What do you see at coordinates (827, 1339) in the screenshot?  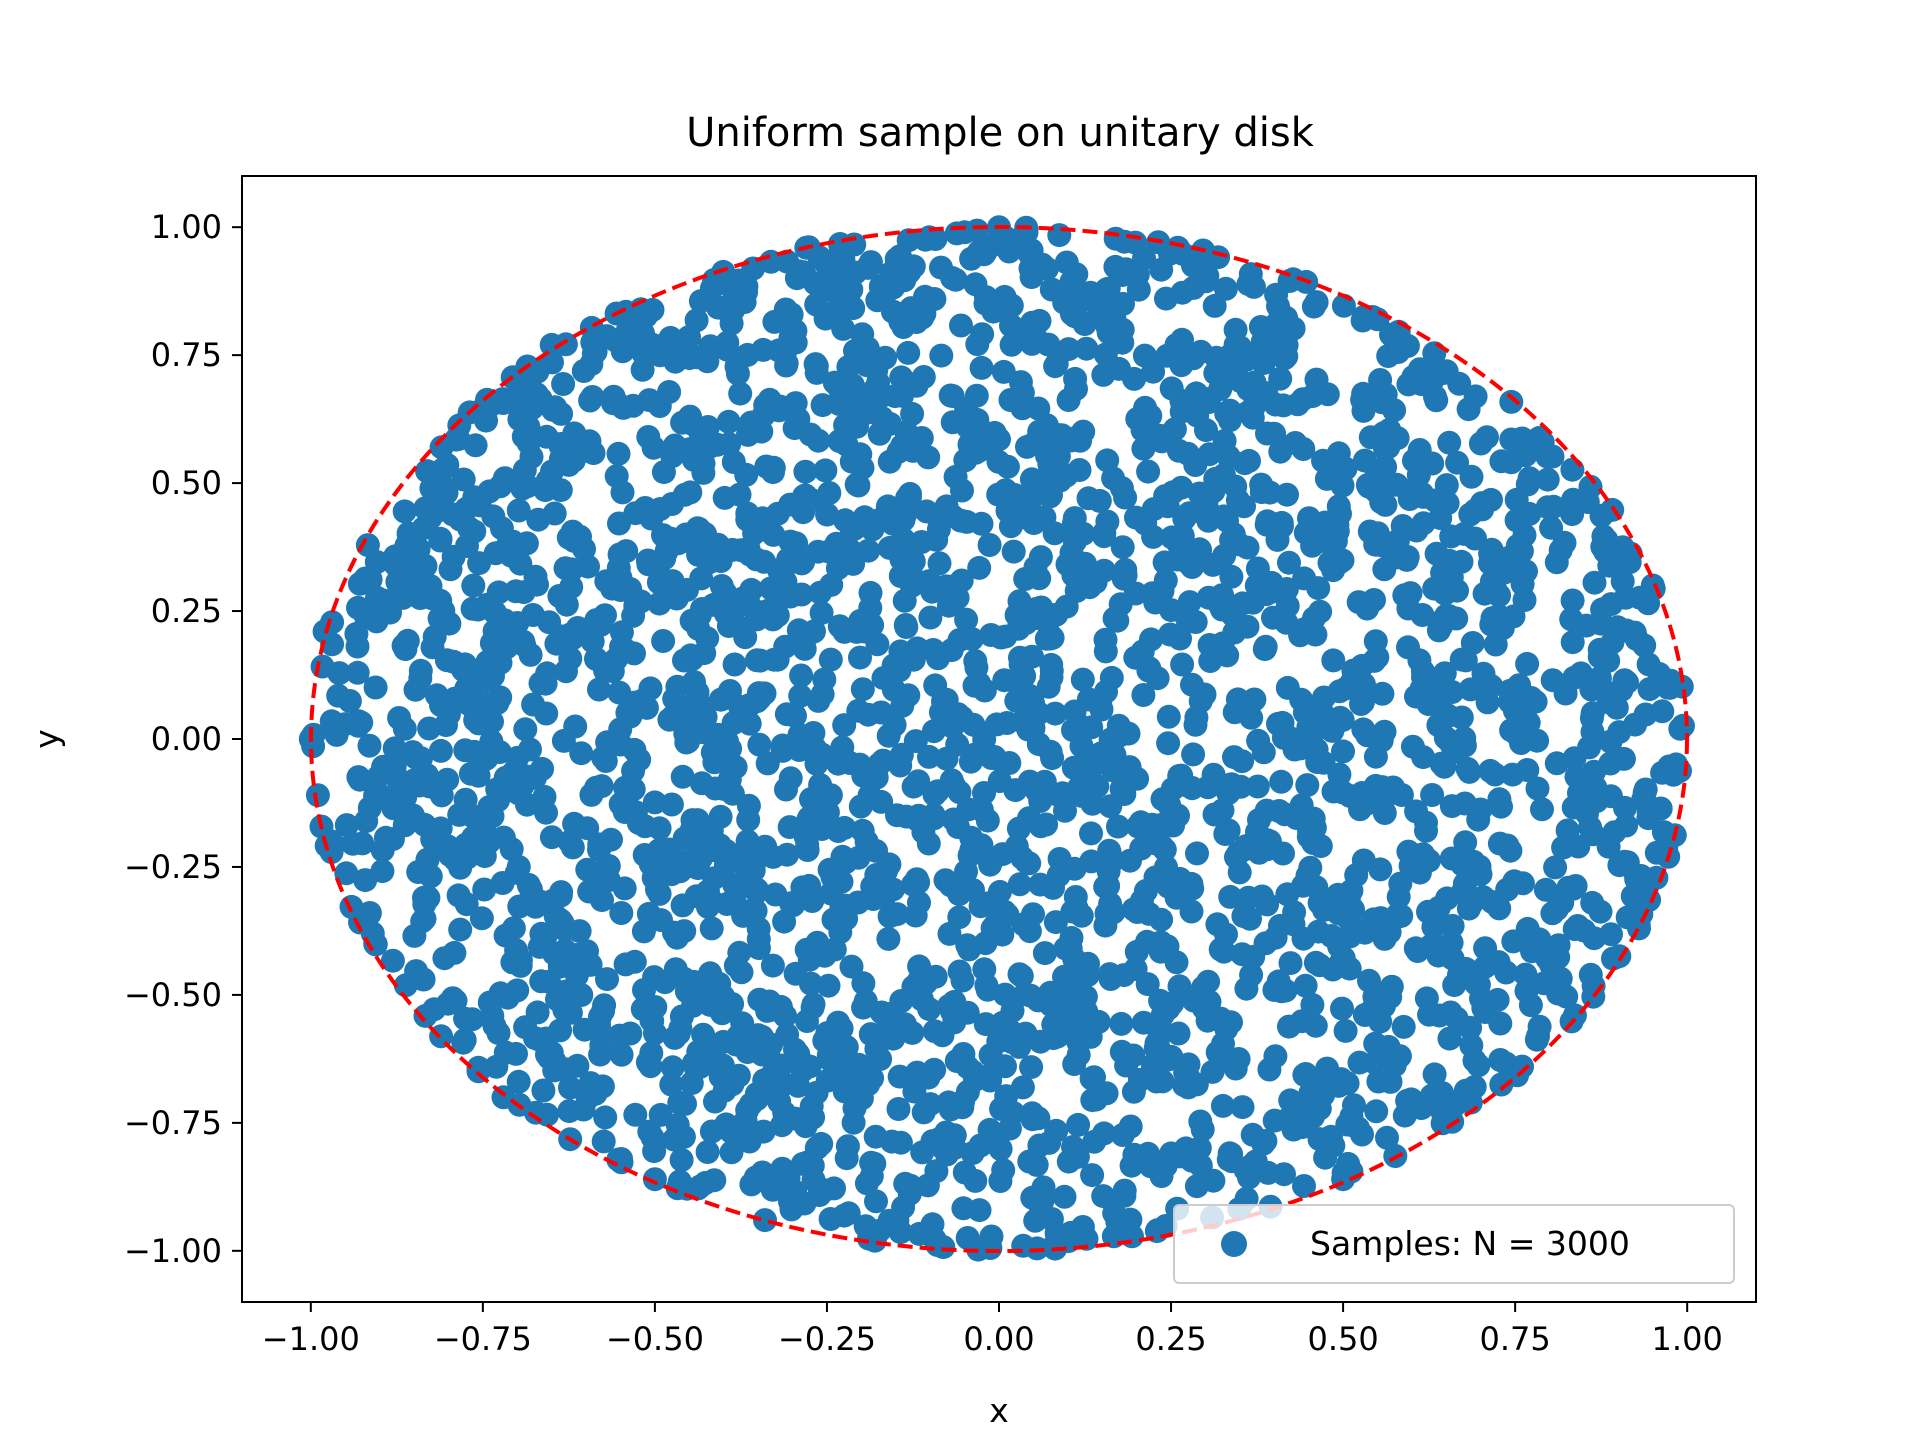 I see `x-tick-label: −0.25` at bounding box center [827, 1339].